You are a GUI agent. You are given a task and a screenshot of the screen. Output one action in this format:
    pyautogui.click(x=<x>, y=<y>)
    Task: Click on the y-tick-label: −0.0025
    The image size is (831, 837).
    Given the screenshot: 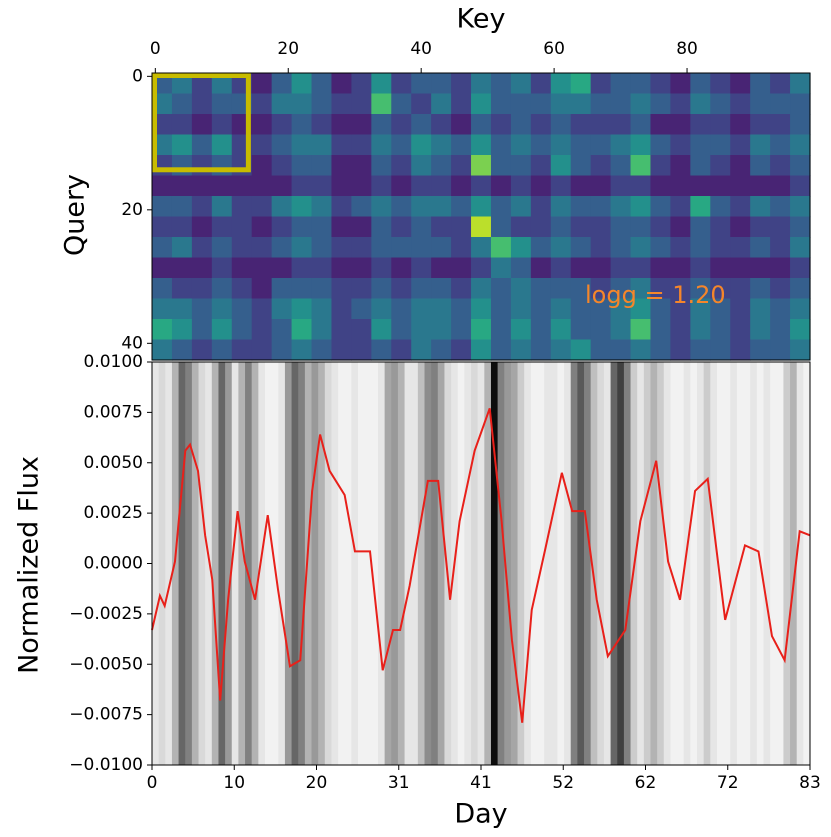 What is the action you would take?
    pyautogui.click(x=106, y=614)
    